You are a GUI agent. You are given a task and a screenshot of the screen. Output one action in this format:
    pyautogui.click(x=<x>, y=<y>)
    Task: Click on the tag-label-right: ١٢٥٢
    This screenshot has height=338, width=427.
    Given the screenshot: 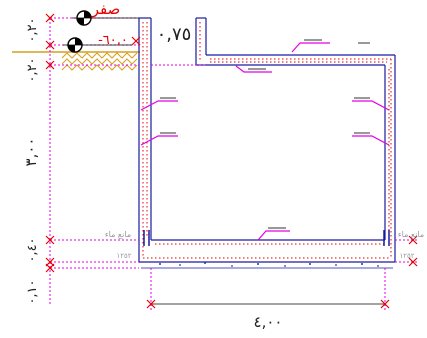 What is the action you would take?
    pyautogui.click(x=406, y=256)
    